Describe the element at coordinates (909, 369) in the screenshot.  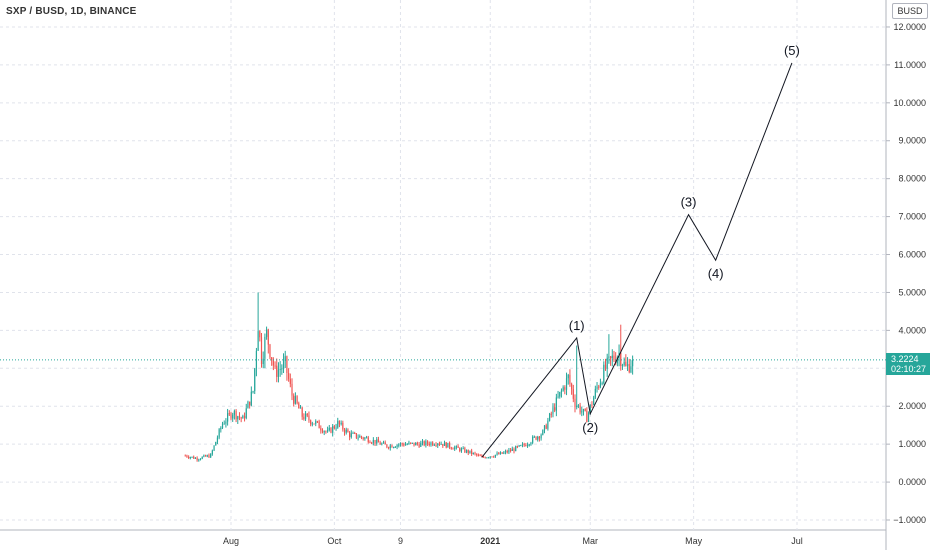
I see `bar-countdown: 02:10:27` at that location.